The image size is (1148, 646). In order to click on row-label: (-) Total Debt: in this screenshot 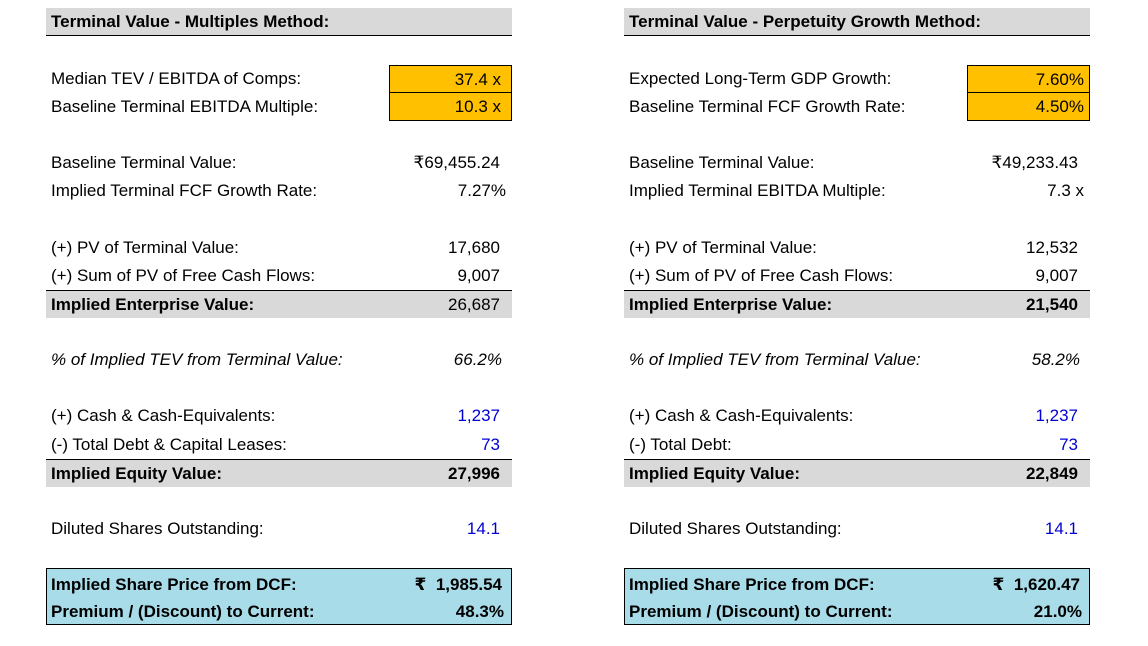, I will do `click(680, 444)`.